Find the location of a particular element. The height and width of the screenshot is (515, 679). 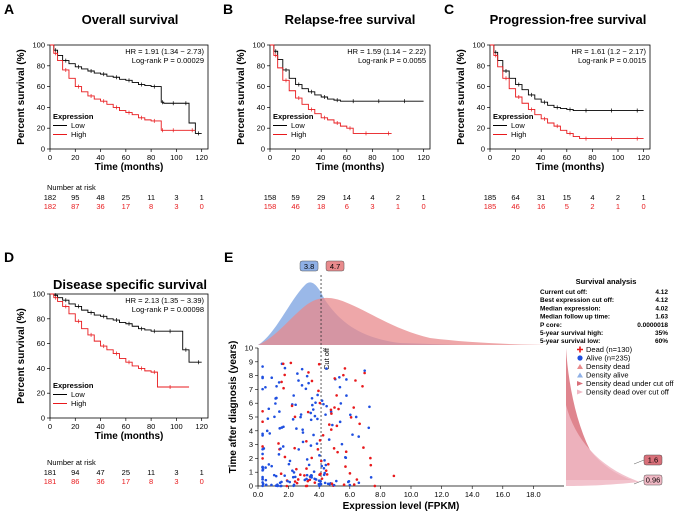

y-tick-label: 0 is located at coordinates (43, 418).